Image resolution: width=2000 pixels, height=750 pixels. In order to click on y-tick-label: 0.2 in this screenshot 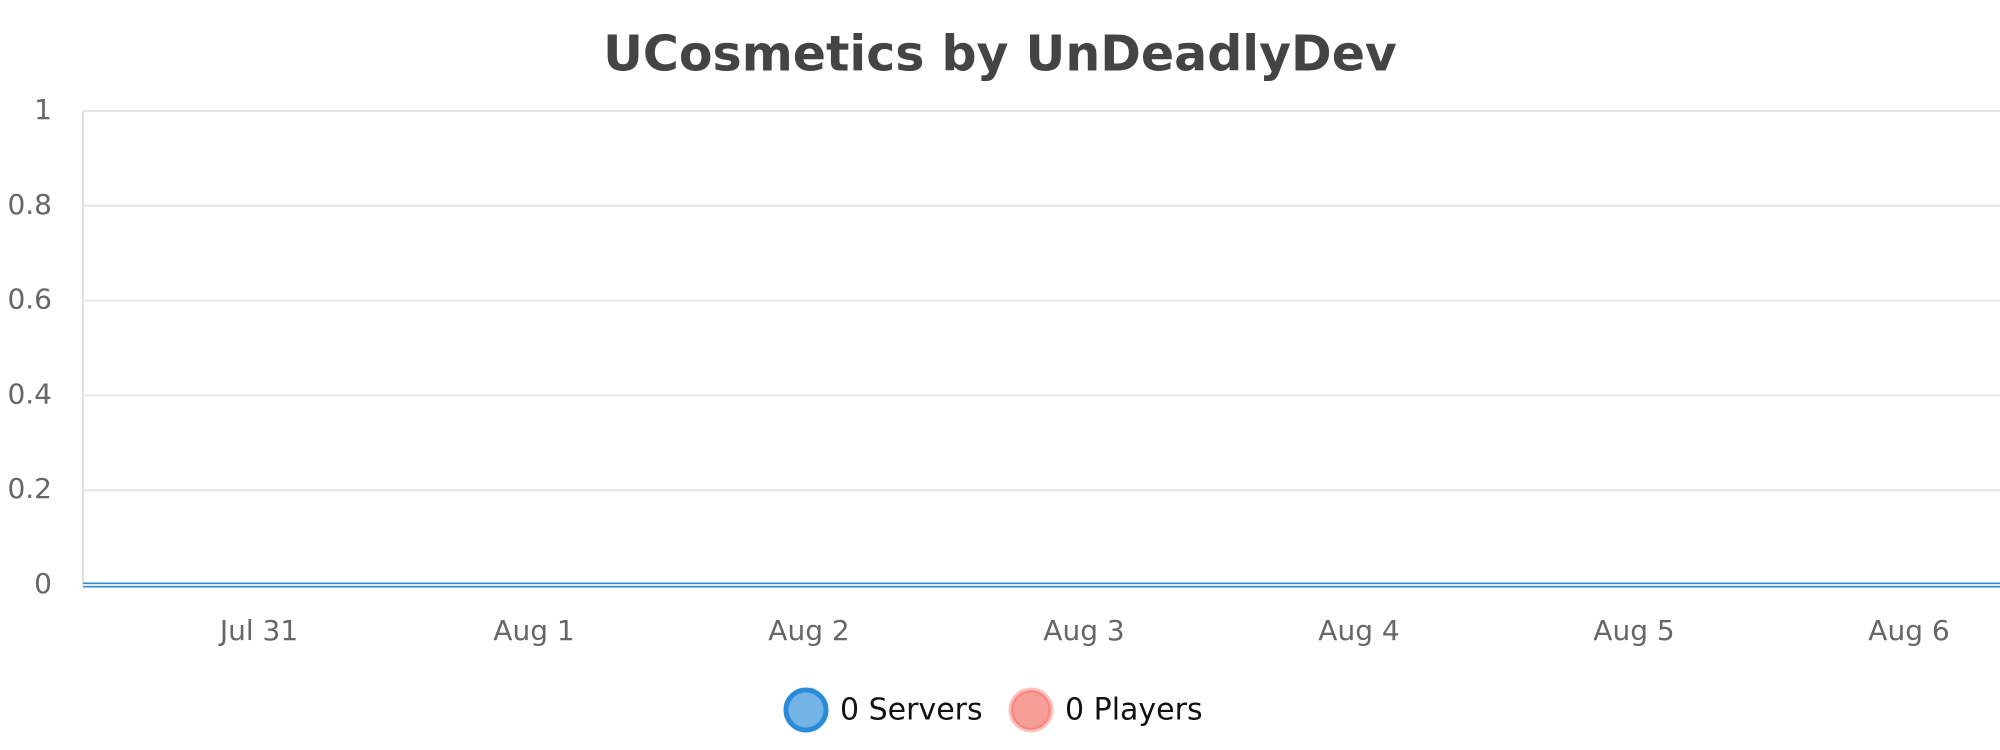, I will do `click(29, 488)`.